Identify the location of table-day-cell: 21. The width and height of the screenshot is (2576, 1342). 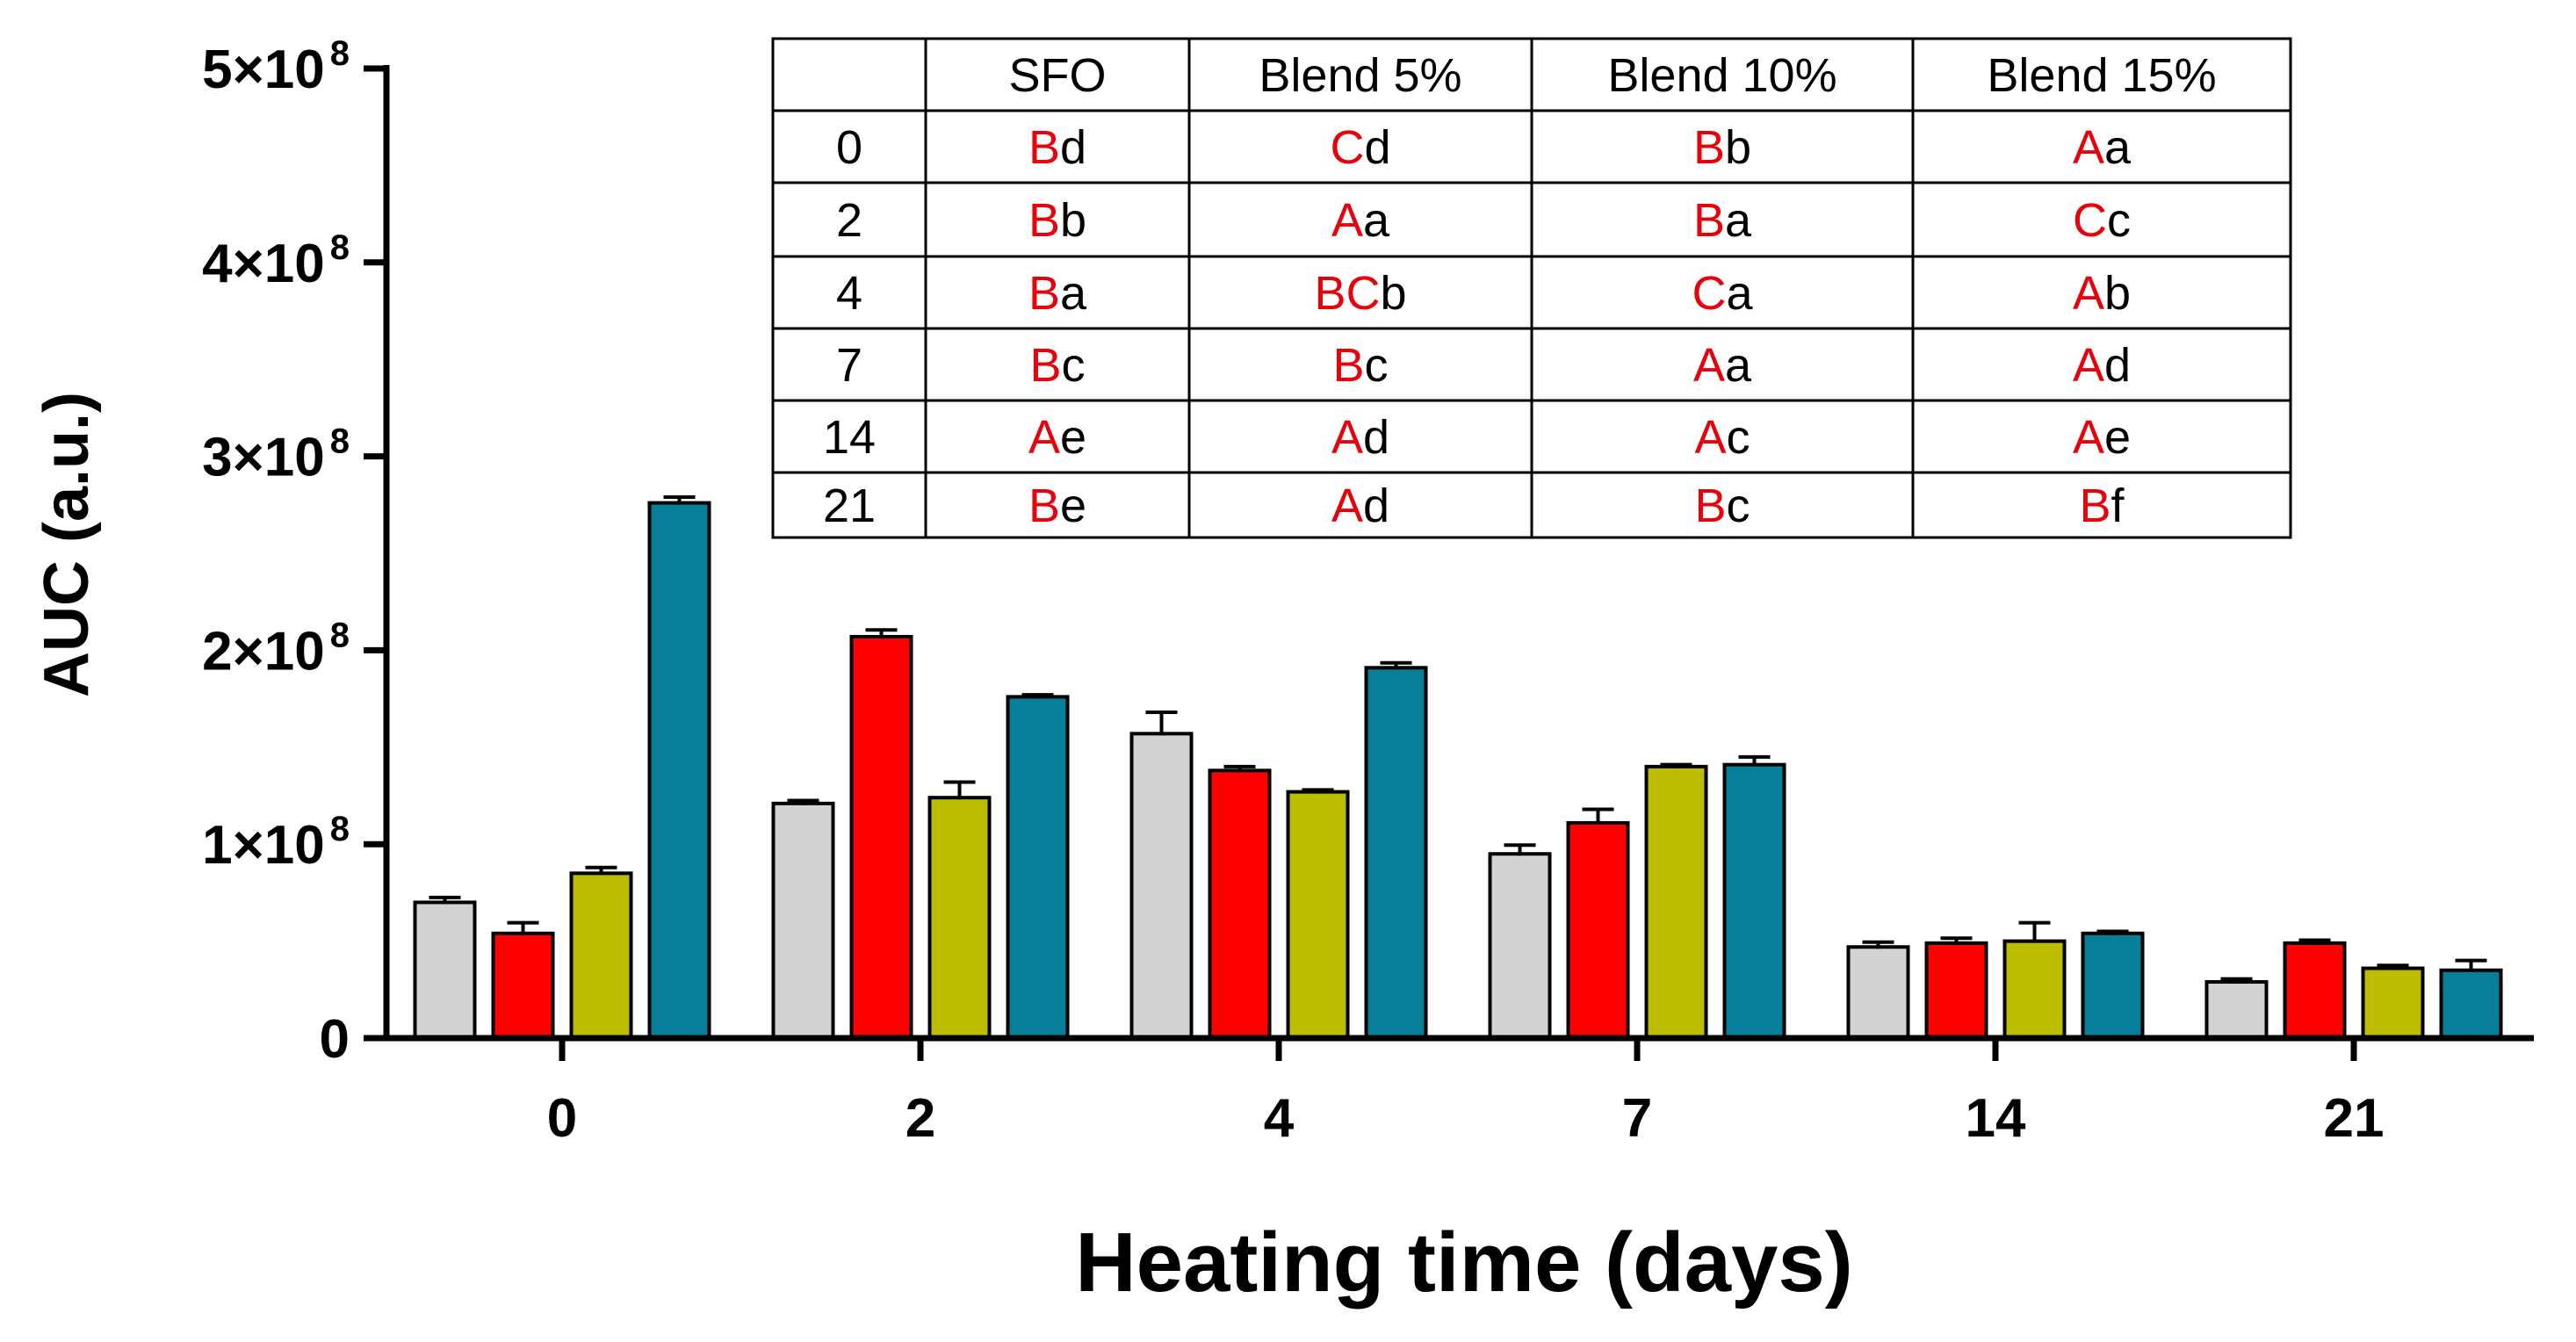
(849, 506).